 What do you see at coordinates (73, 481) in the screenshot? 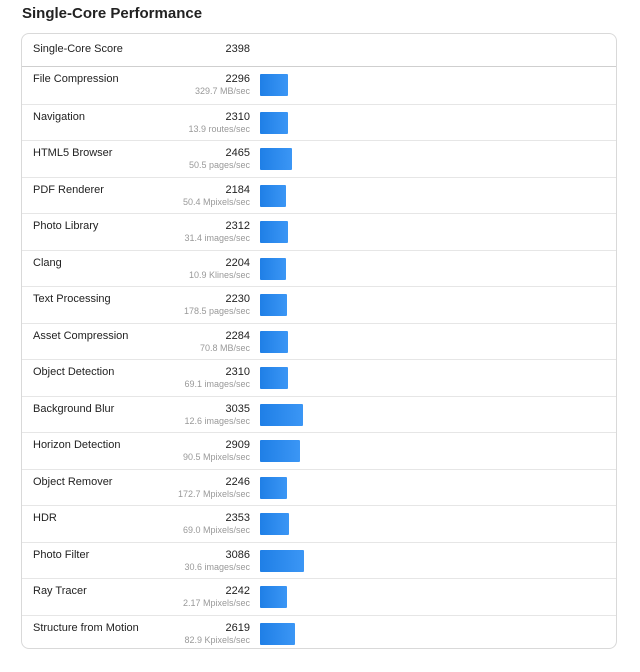
I see `benchmark-name: Object Remover` at bounding box center [73, 481].